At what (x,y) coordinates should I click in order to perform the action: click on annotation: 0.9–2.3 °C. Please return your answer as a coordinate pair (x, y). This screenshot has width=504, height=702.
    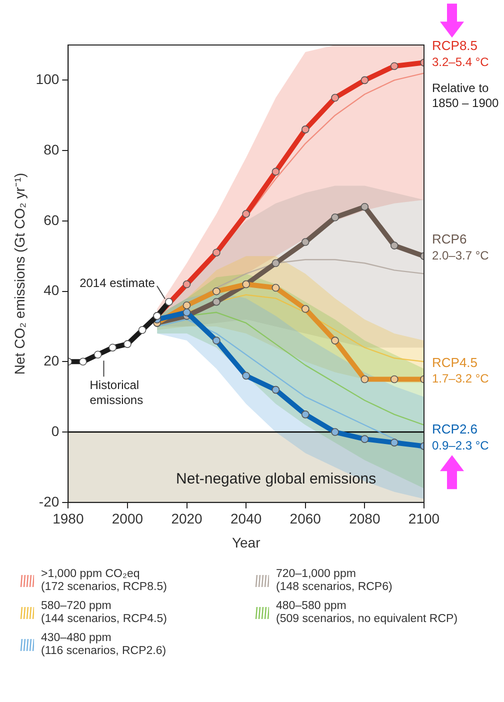
    Looking at the image, I should click on (461, 445).